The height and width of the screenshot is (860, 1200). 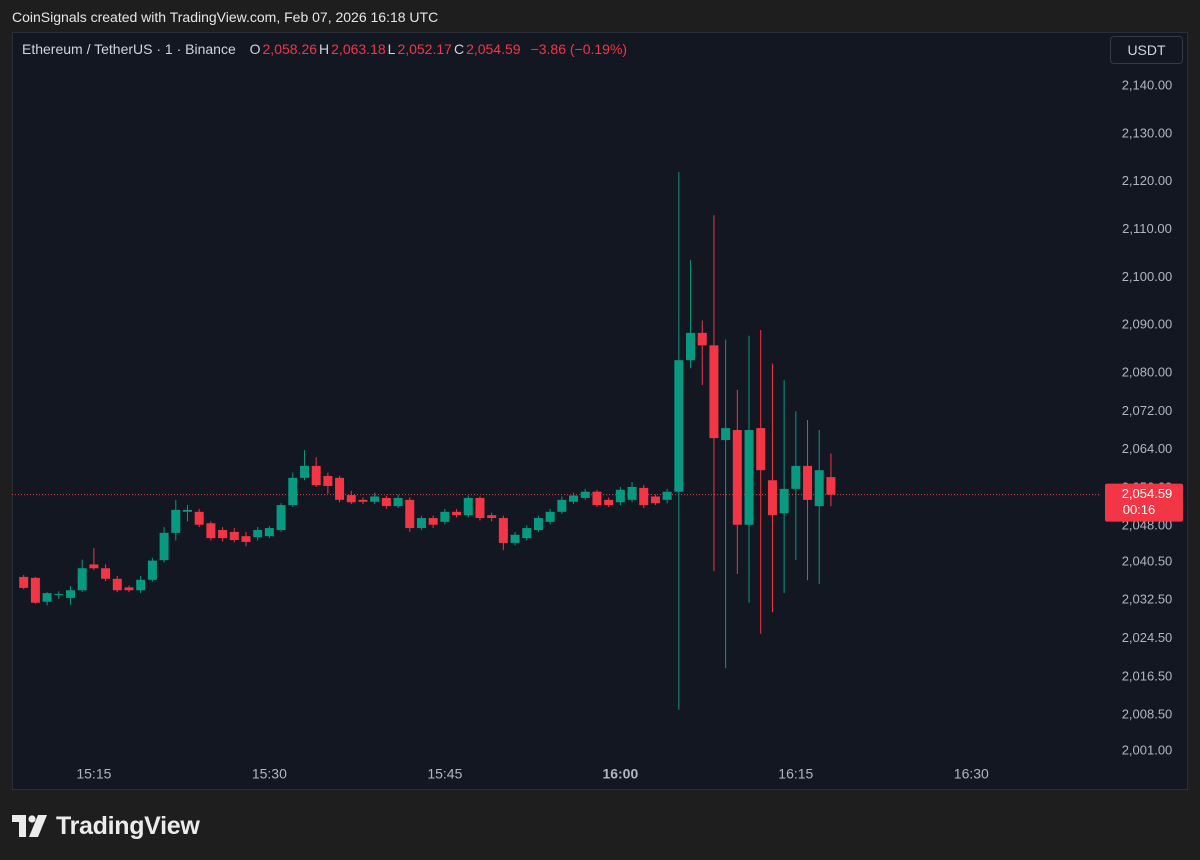 What do you see at coordinates (29, 826) in the screenshot?
I see `logo-icon` at bounding box center [29, 826].